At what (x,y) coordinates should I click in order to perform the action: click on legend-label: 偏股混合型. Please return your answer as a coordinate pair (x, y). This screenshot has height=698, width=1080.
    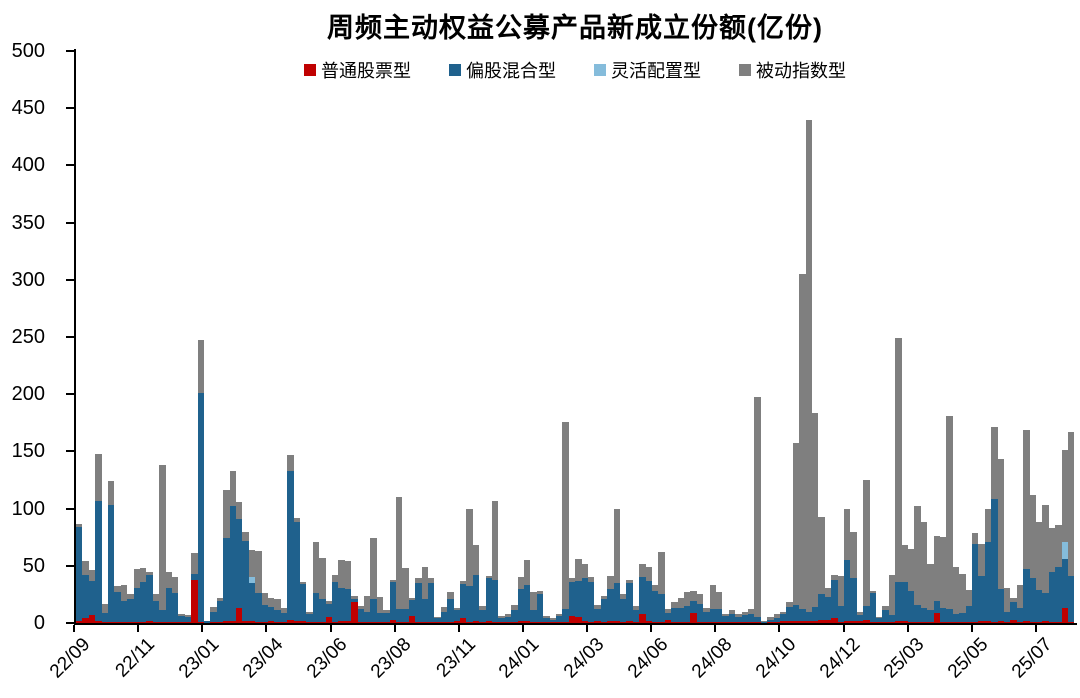
    Looking at the image, I should click on (511, 71).